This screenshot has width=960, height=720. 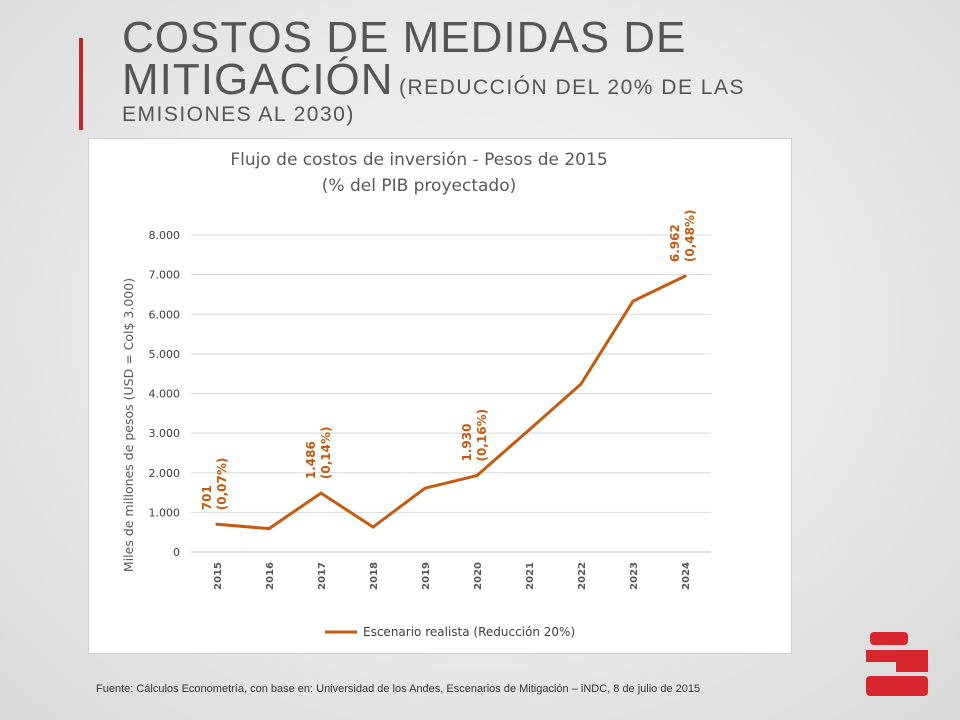 I want to click on y-tick-label: 6.000, so click(x=165, y=314).